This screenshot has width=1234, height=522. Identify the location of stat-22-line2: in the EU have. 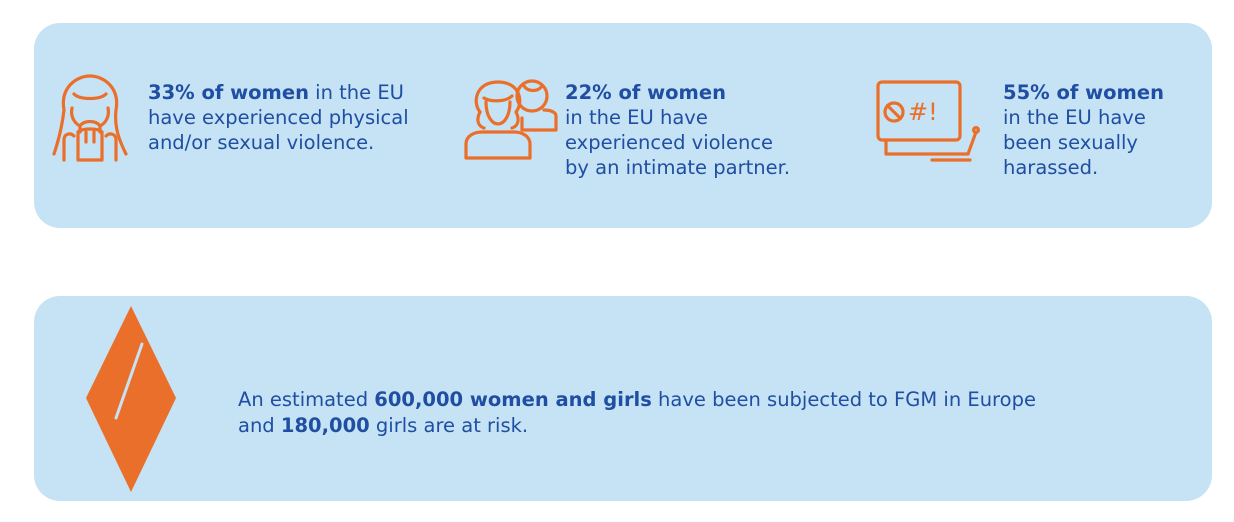
(636, 117).